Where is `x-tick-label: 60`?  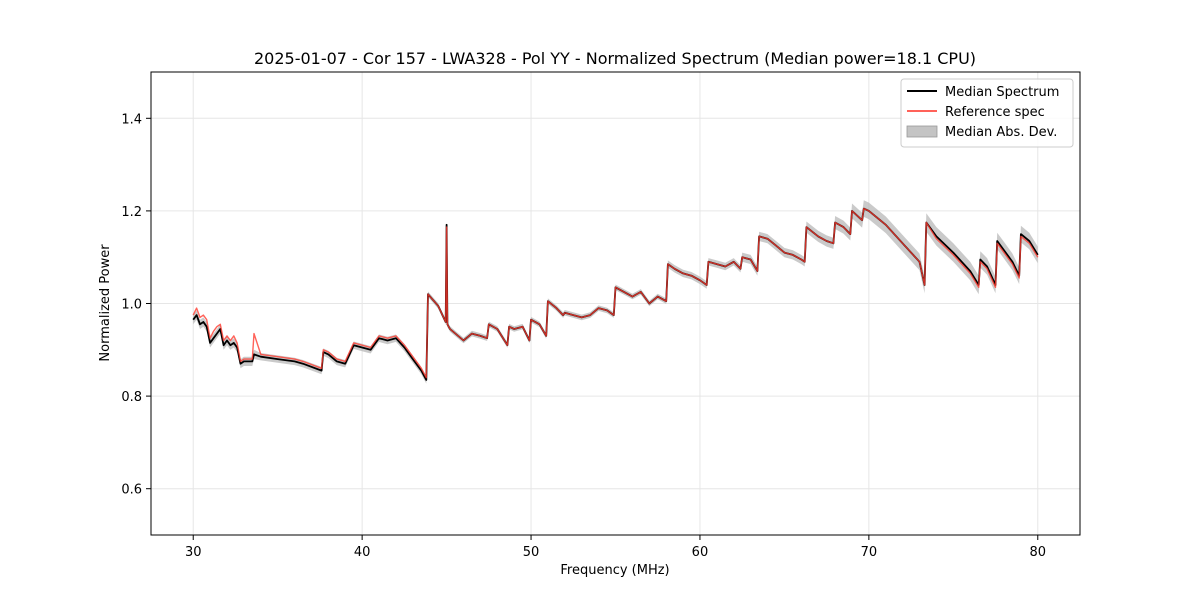
x-tick-label: 60 is located at coordinates (700, 552).